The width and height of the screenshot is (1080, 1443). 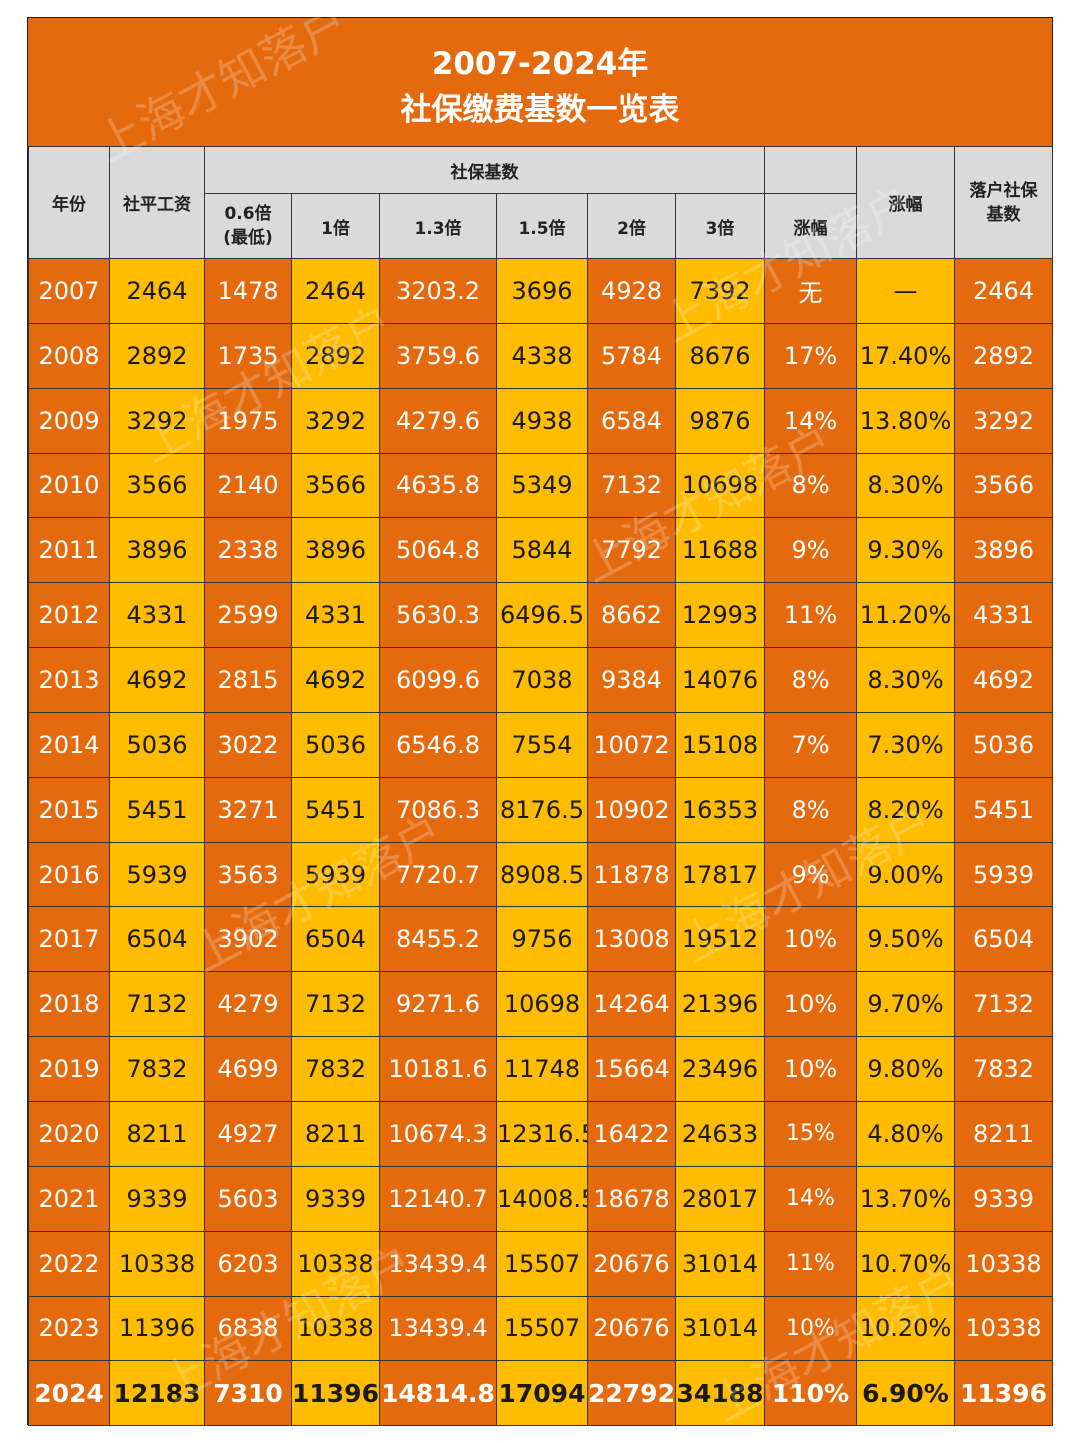 What do you see at coordinates (69, 1133) in the screenshot?
I see `cell-year: 2020` at bounding box center [69, 1133].